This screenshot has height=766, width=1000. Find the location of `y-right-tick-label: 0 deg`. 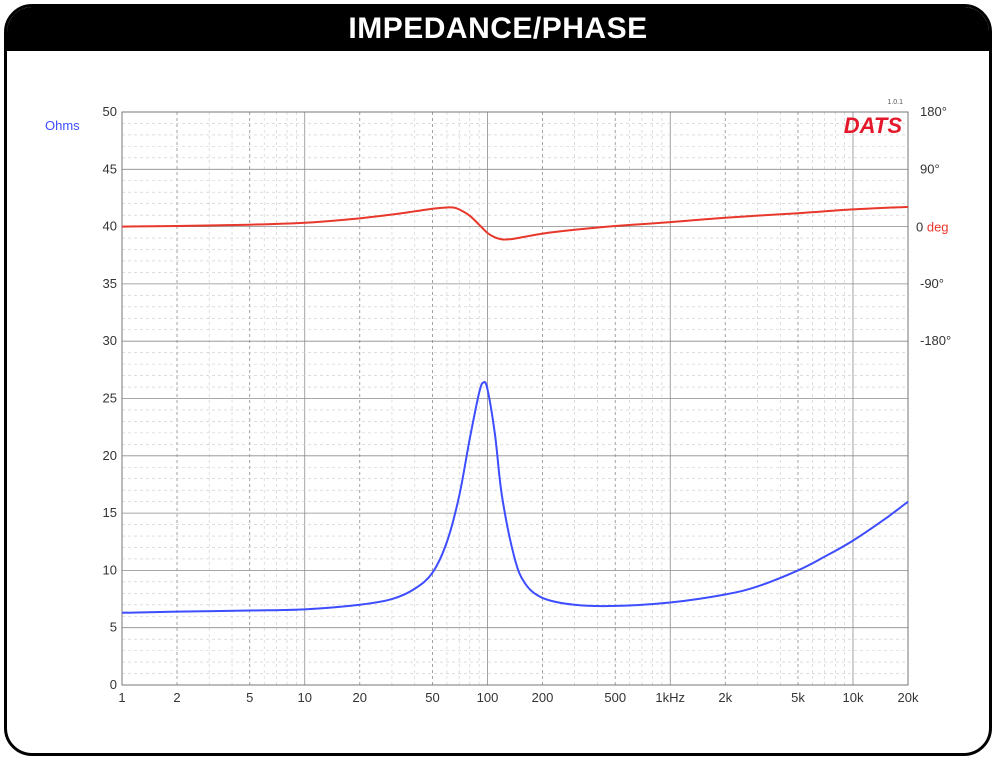

y-right-tick-label: 0 deg is located at coordinates (932, 227).